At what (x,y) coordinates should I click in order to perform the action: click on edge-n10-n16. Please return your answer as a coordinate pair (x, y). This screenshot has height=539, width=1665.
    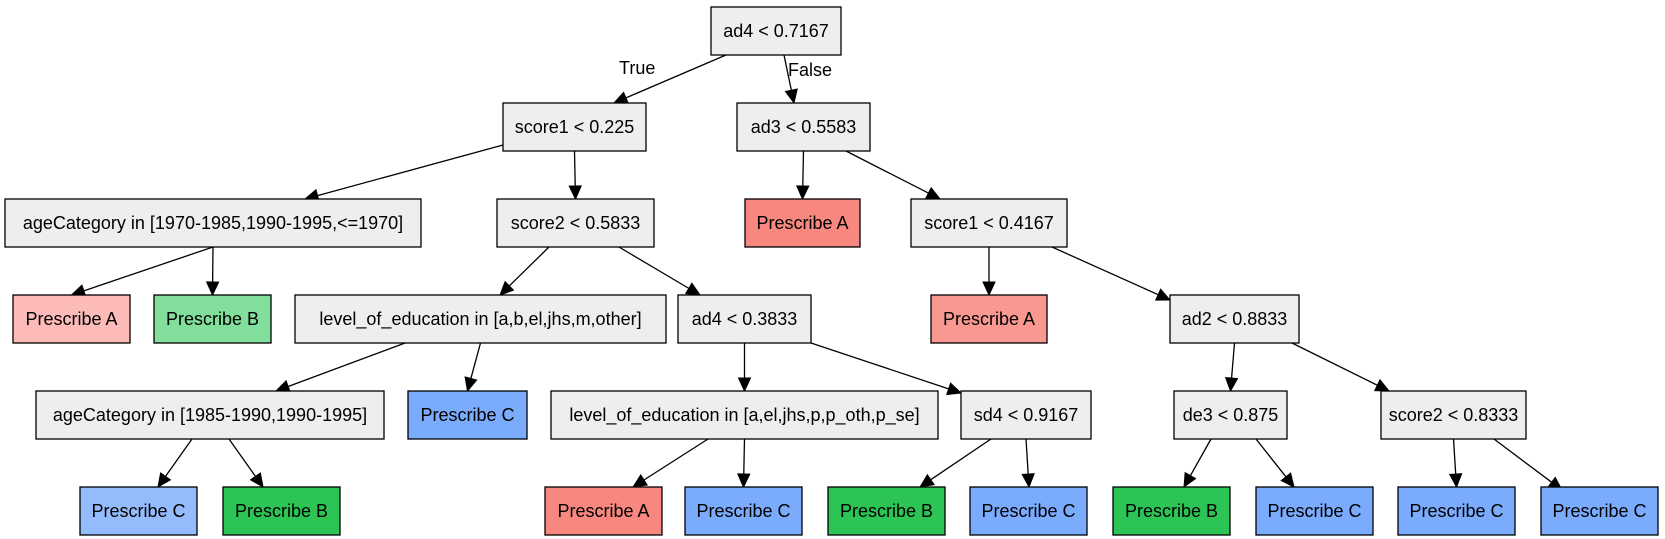
    Looking at the image, I should click on (886, 369).